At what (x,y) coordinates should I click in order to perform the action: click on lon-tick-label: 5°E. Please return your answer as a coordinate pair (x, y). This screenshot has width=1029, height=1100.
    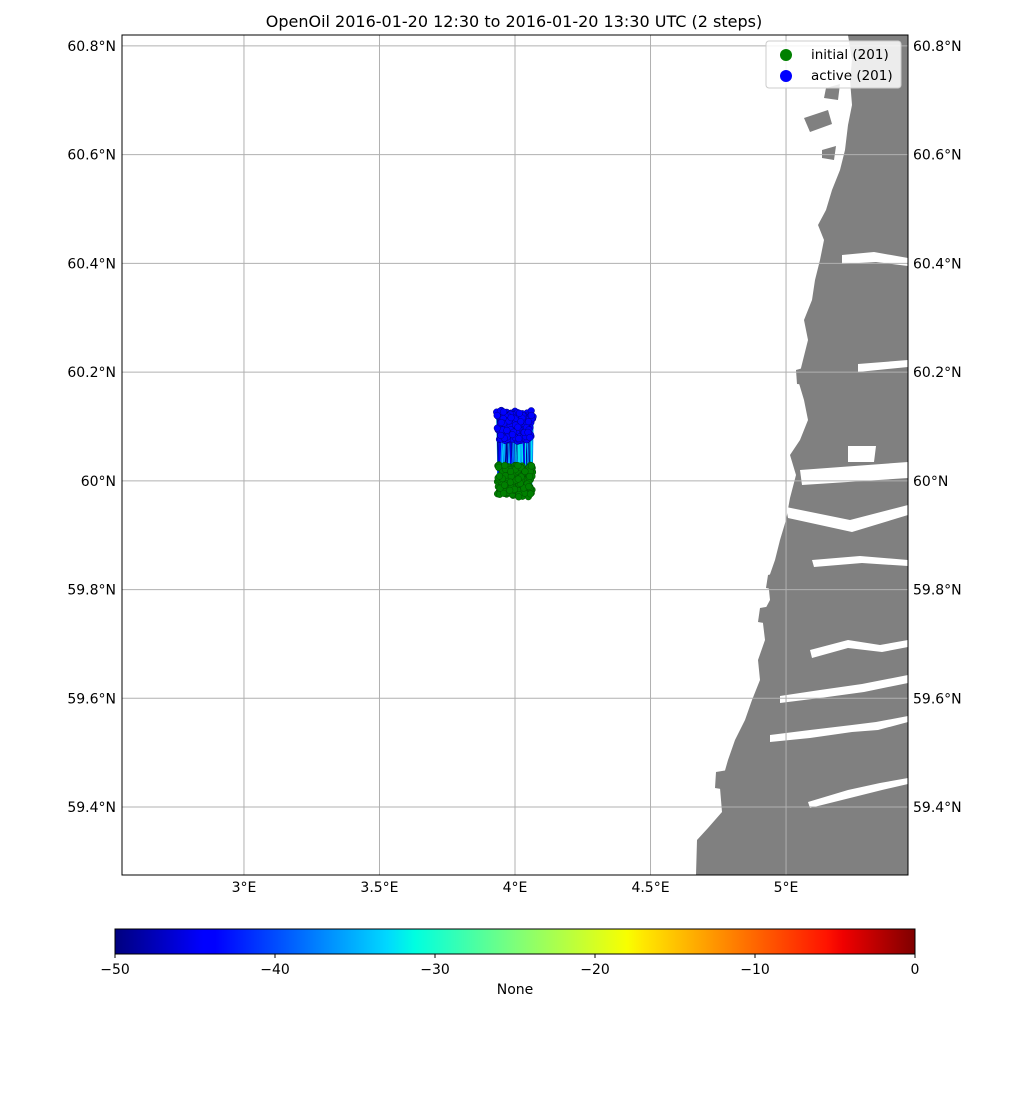
    Looking at the image, I should click on (786, 888).